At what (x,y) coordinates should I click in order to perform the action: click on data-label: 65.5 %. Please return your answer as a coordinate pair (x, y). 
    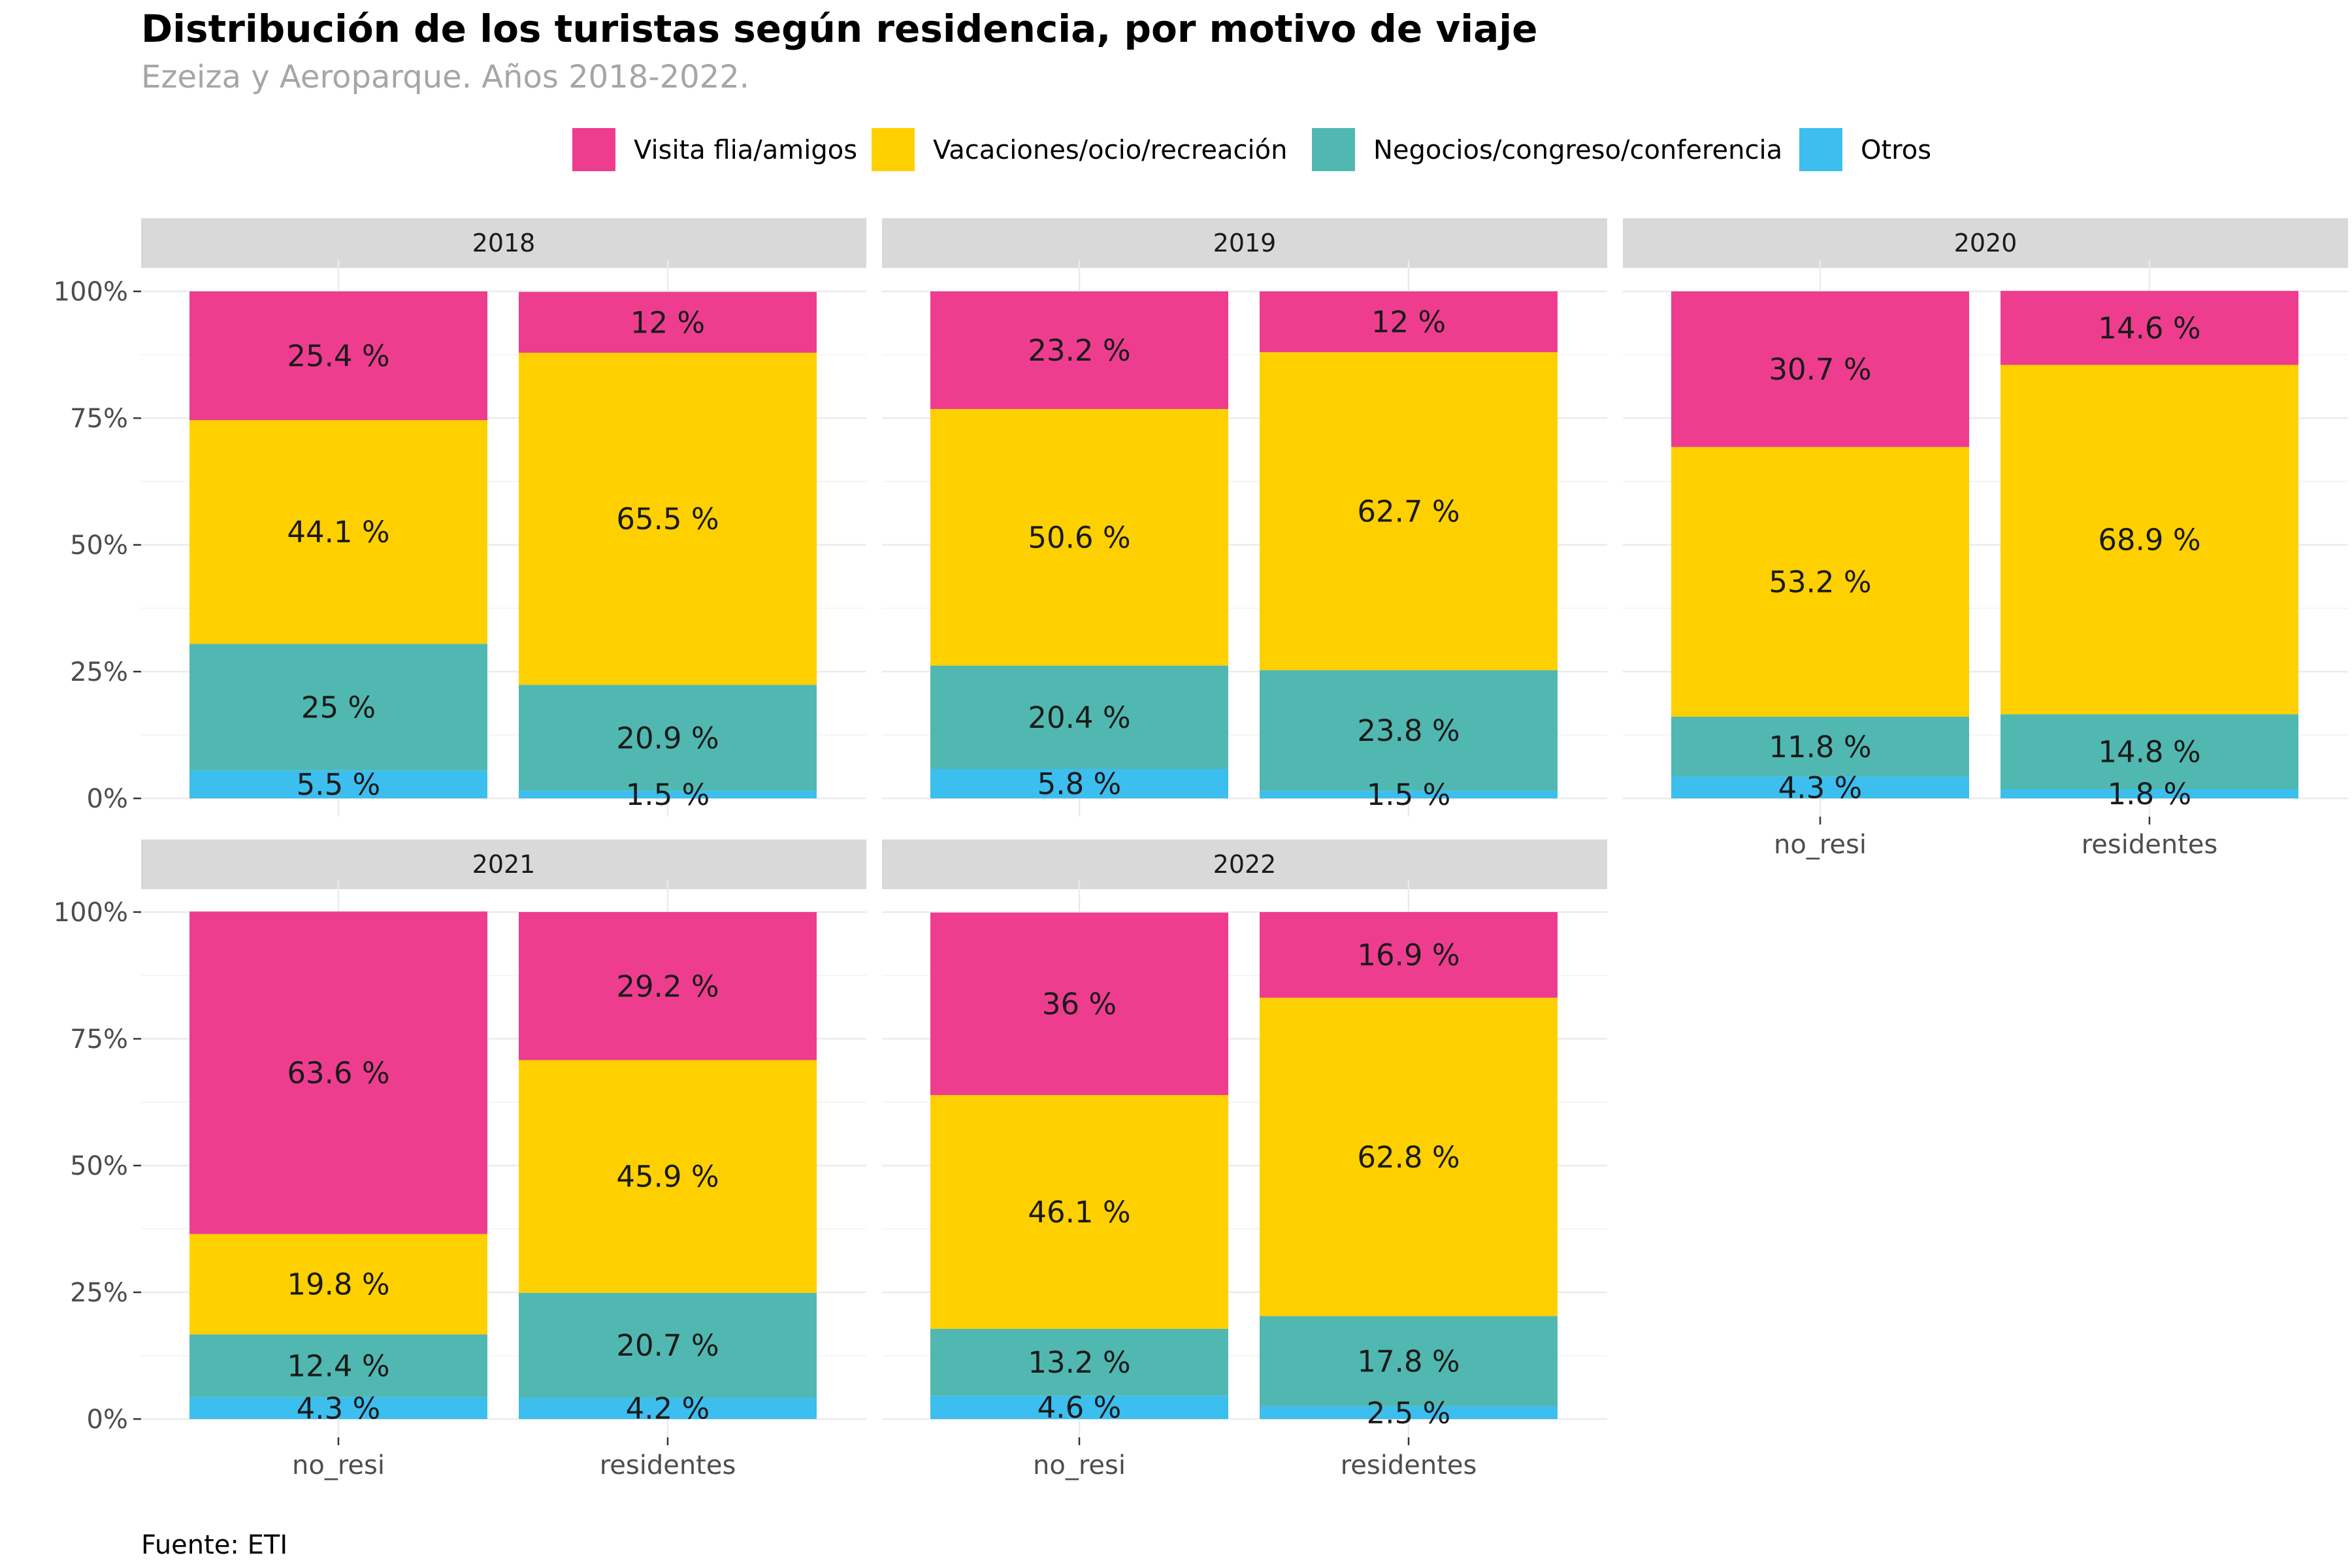
    Looking at the image, I should click on (667, 519).